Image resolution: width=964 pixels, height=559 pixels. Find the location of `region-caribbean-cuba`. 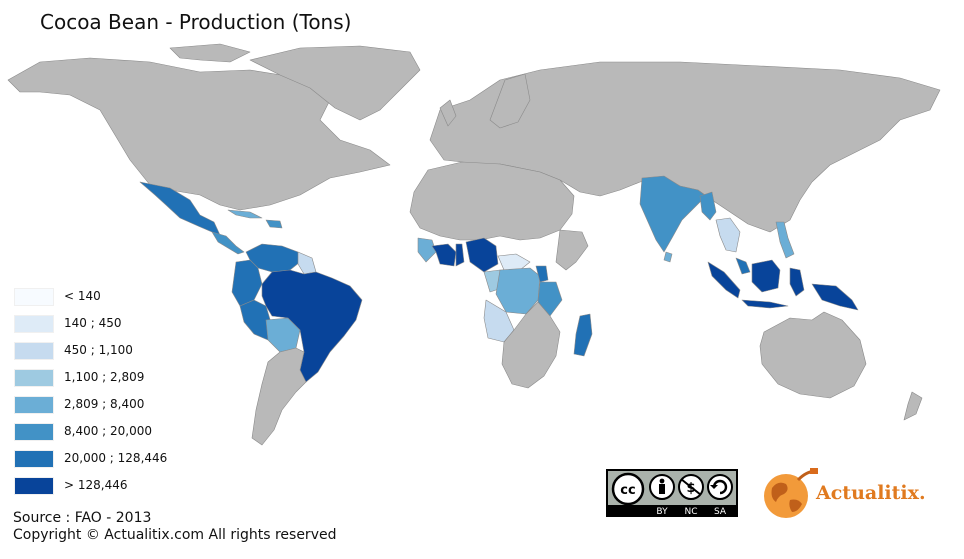

region-caribbean-cuba is located at coordinates (245, 214).